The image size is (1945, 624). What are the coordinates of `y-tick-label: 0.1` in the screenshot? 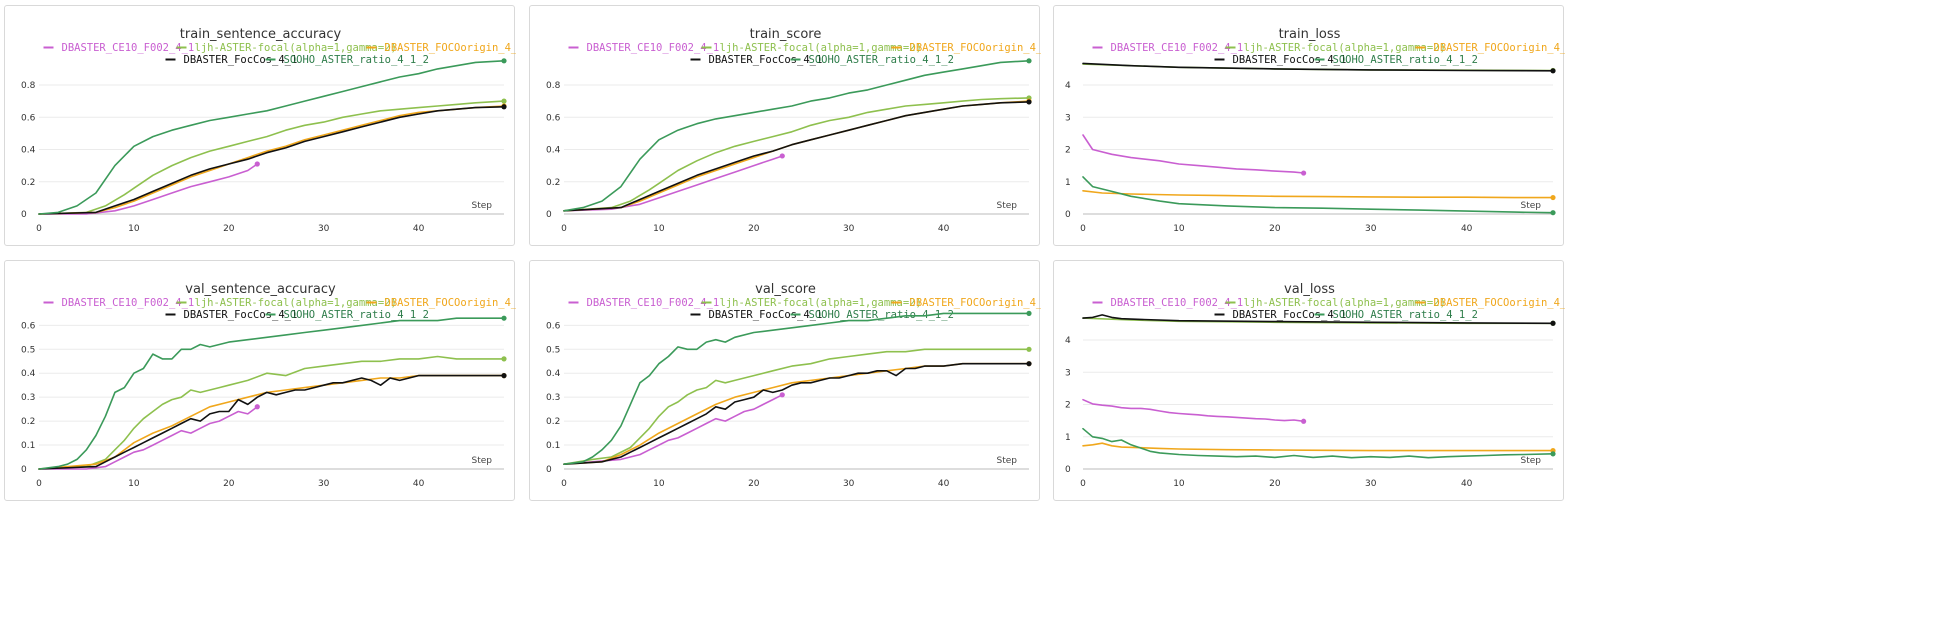 It's located at (553, 446).